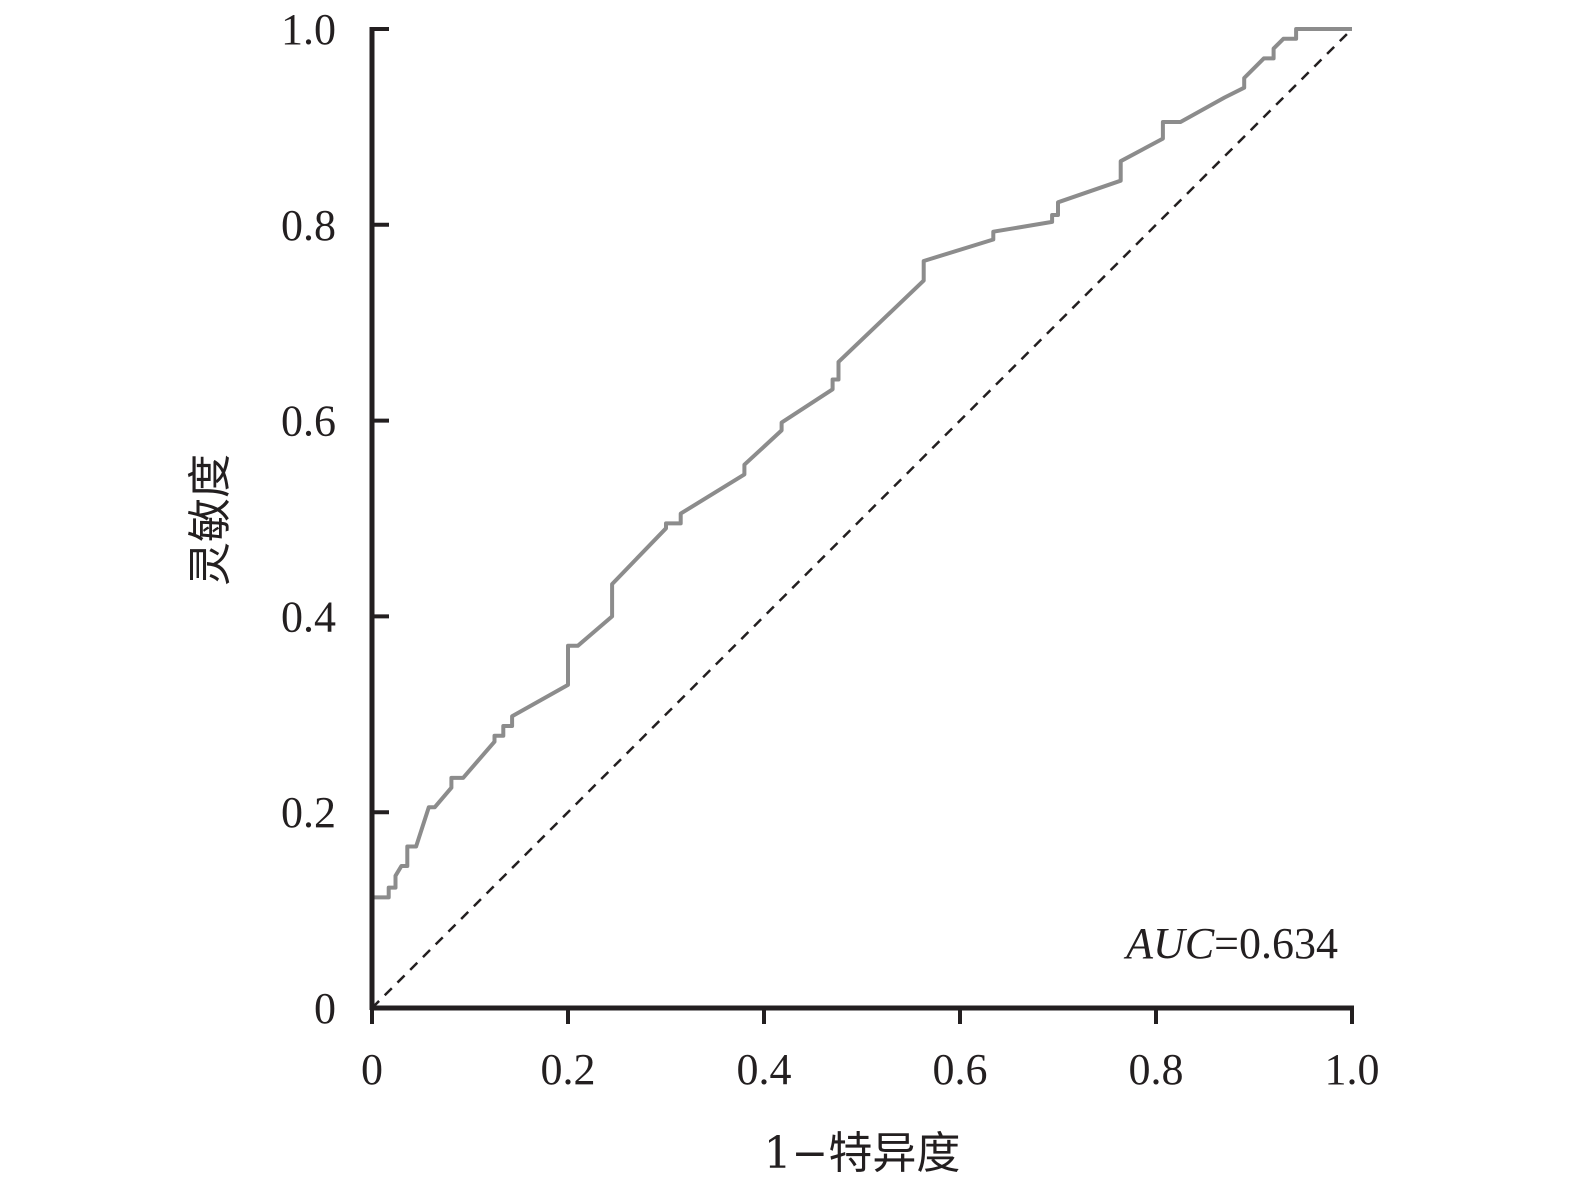 This screenshot has height=1192, width=1575. I want to click on y-tick-label: 1.0, so click(308, 29).